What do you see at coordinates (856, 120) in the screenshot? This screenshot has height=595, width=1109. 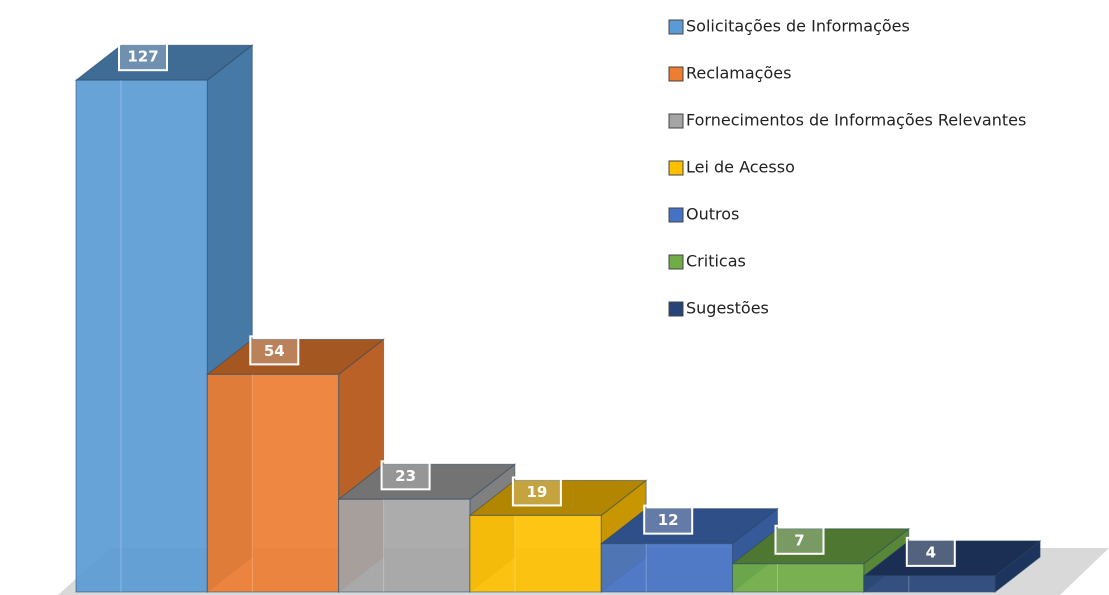 I see `legend-label: Fornecimentos de Informações Relevantes` at bounding box center [856, 120].